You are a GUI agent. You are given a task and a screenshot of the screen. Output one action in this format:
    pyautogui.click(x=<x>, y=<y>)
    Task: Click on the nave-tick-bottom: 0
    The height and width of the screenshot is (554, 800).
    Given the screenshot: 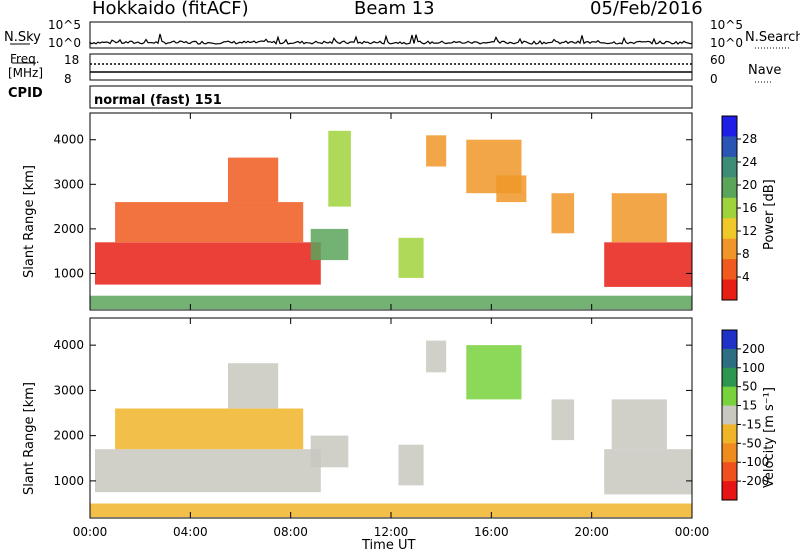 What is the action you would take?
    pyautogui.click(x=714, y=79)
    